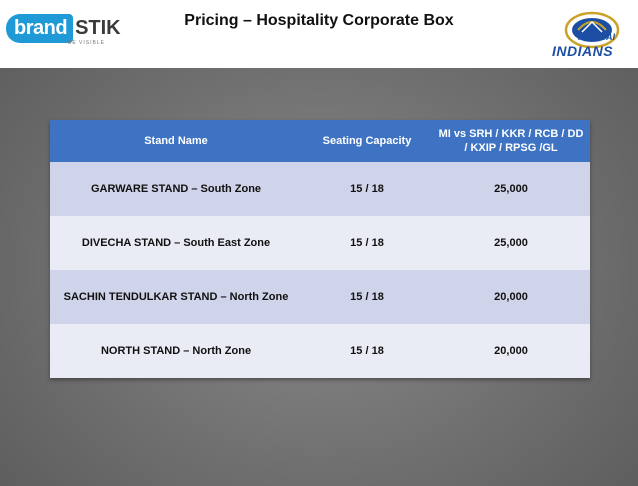 This screenshot has height=486, width=638. I want to click on mumbai-indians-emblem-icon, so click(592, 30).